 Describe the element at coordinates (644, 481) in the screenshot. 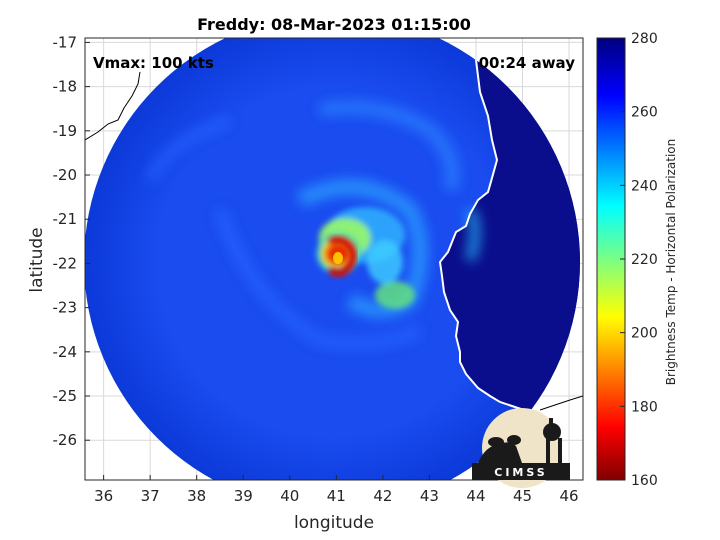

I see `colorbar-tick-label: 160` at that location.